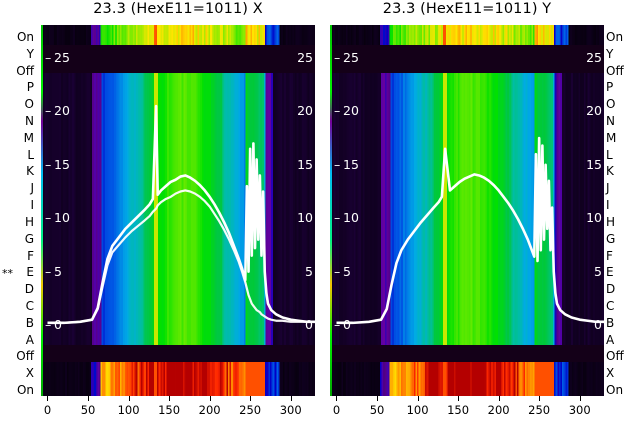  I want to click on channel-label-n-5: N, so click(610, 121).